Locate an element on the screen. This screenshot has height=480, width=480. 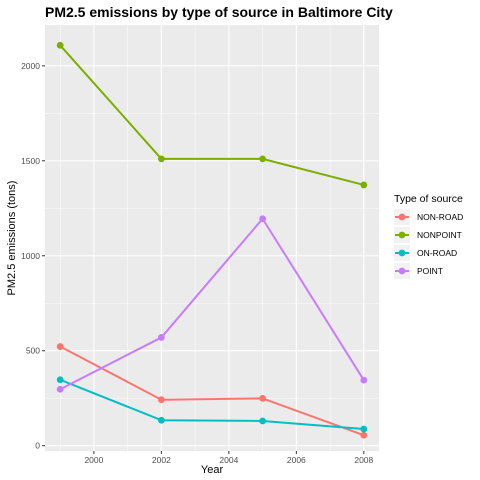
y-axis: 0 500 1000 1500 2000 is located at coordinates (33, 256).